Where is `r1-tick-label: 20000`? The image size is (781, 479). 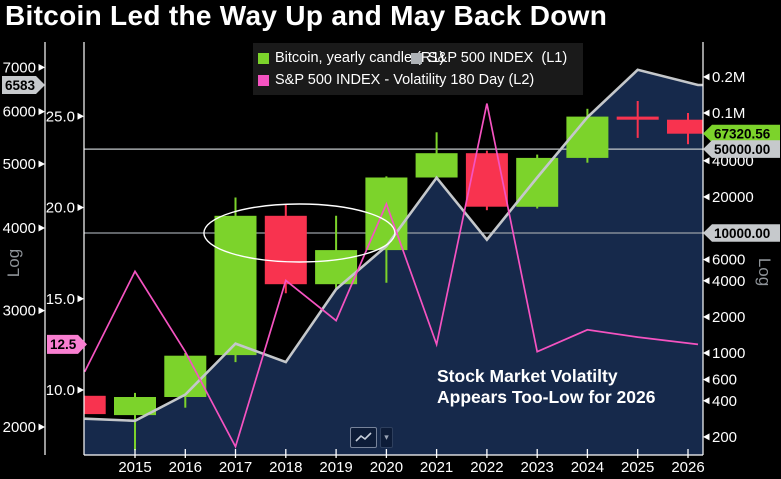 r1-tick-label: 20000 is located at coordinates (733, 197).